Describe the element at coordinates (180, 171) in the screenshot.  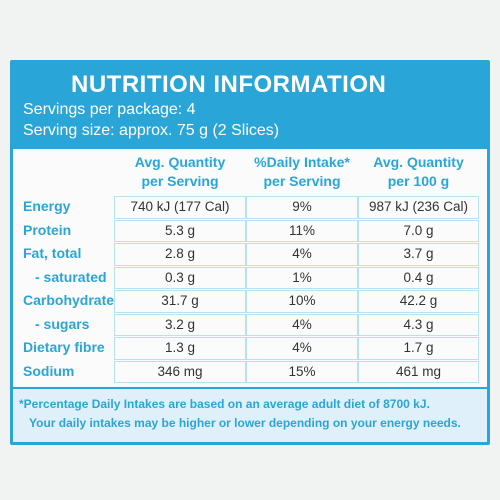
I see `column-header-per-serving: Avg. Quantity per Serving` at that location.